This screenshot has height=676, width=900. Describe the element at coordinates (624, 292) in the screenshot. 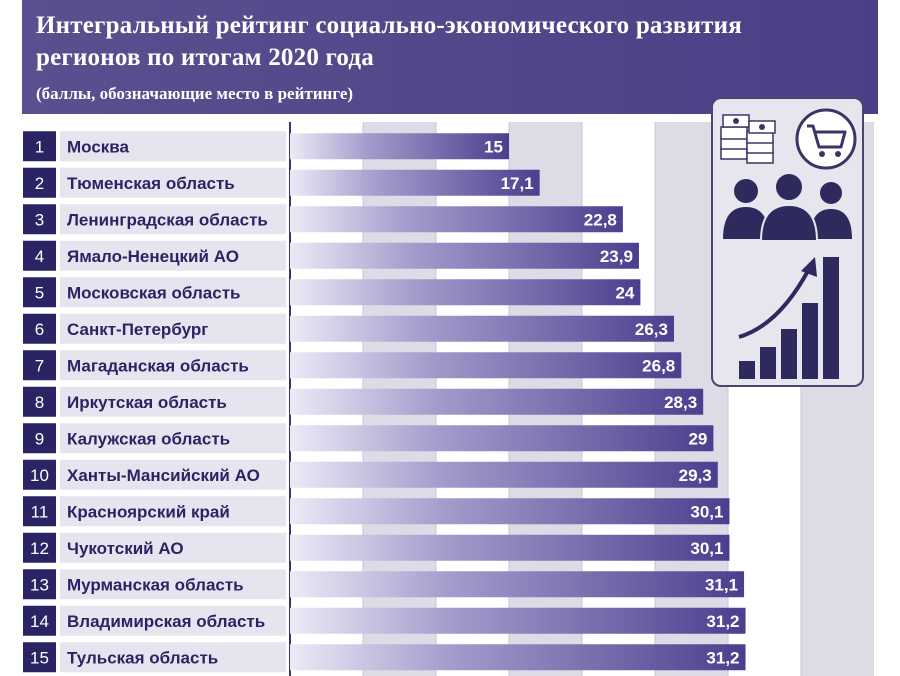

I see `bar-value-label: 24` at that location.